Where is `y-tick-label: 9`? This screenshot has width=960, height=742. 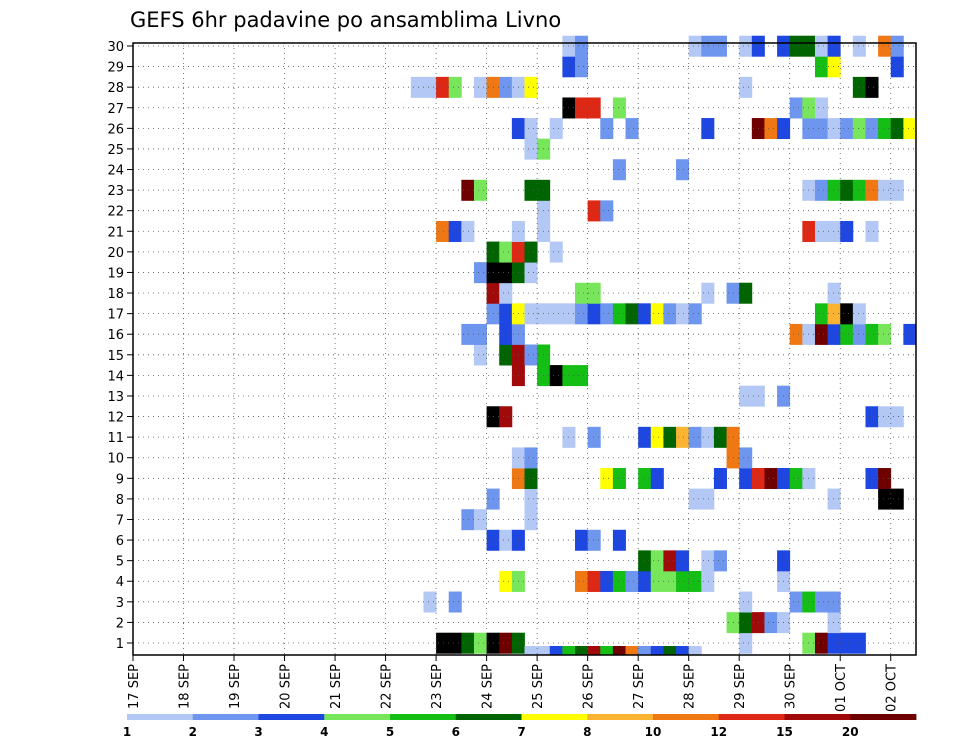
y-tick-label: 9 is located at coordinates (120, 479).